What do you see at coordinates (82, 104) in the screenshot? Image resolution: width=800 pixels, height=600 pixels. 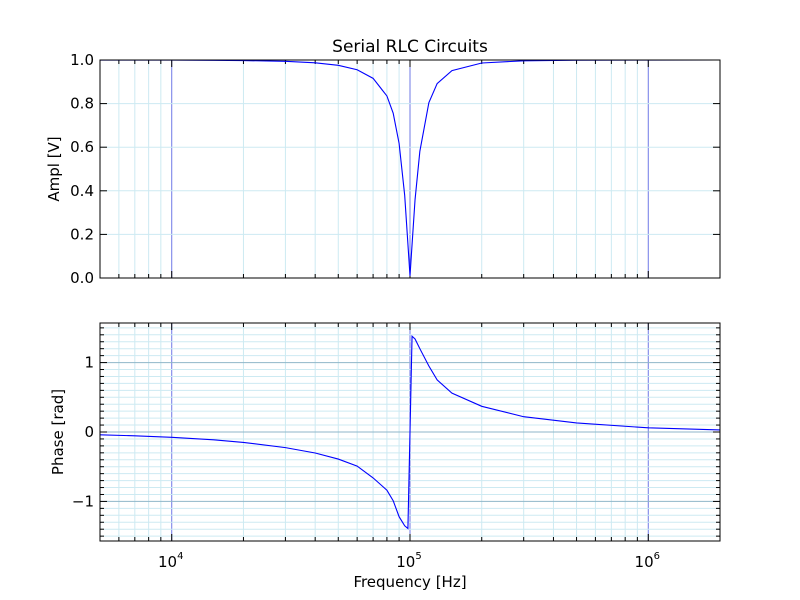 I see `amplitude-y-tick-label: 0.8` at bounding box center [82, 104].